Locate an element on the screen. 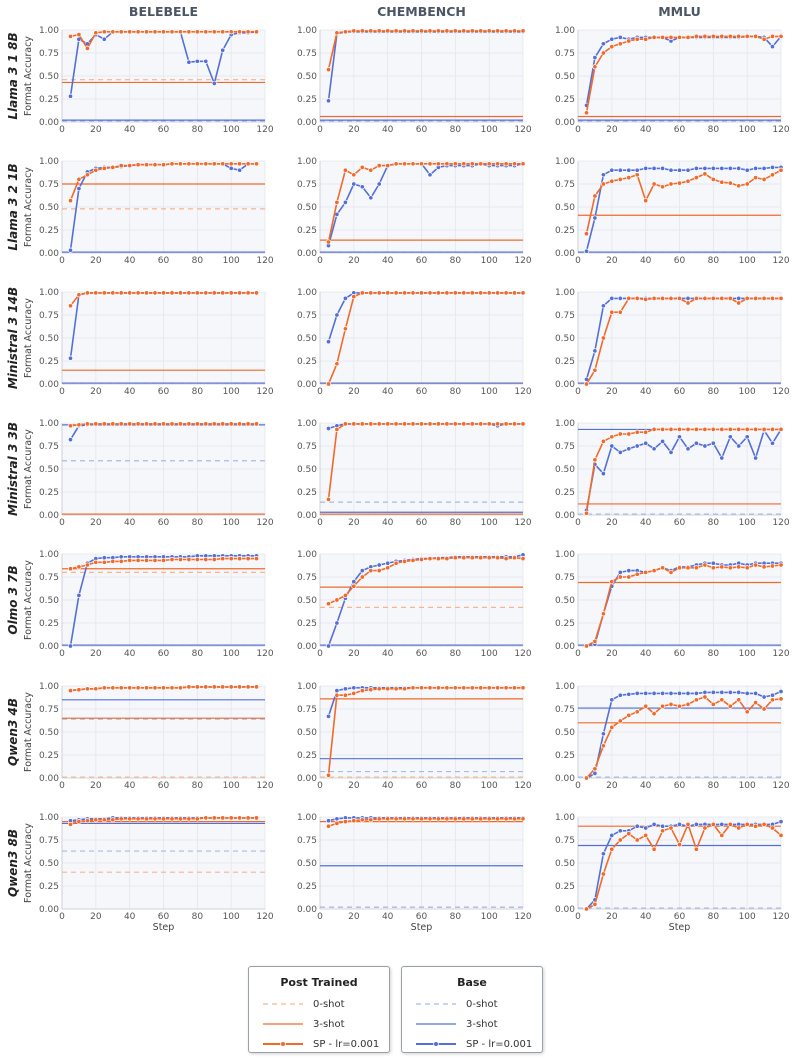  y-tick-label: 0.75 is located at coordinates (307, 578).